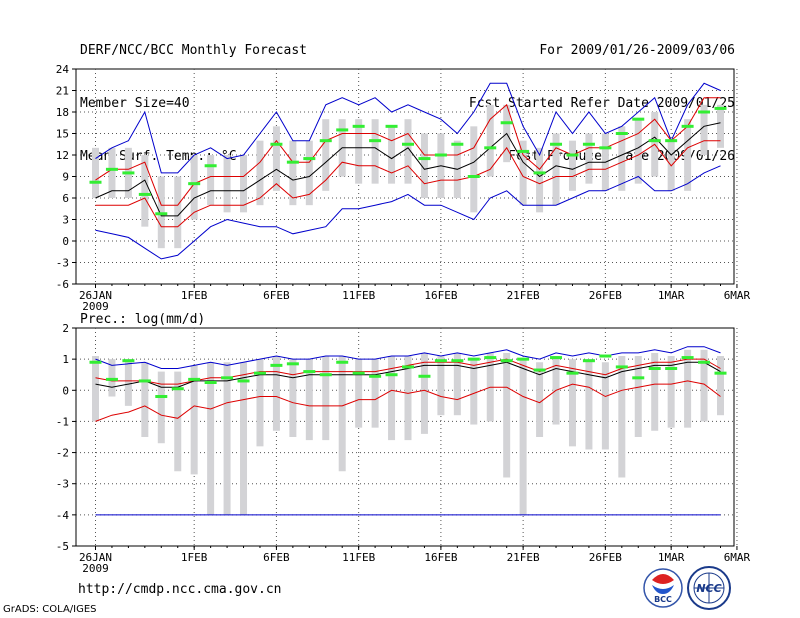 This screenshot has height=618, width=800. I want to click on temp-q75-line, so click(408, 151).